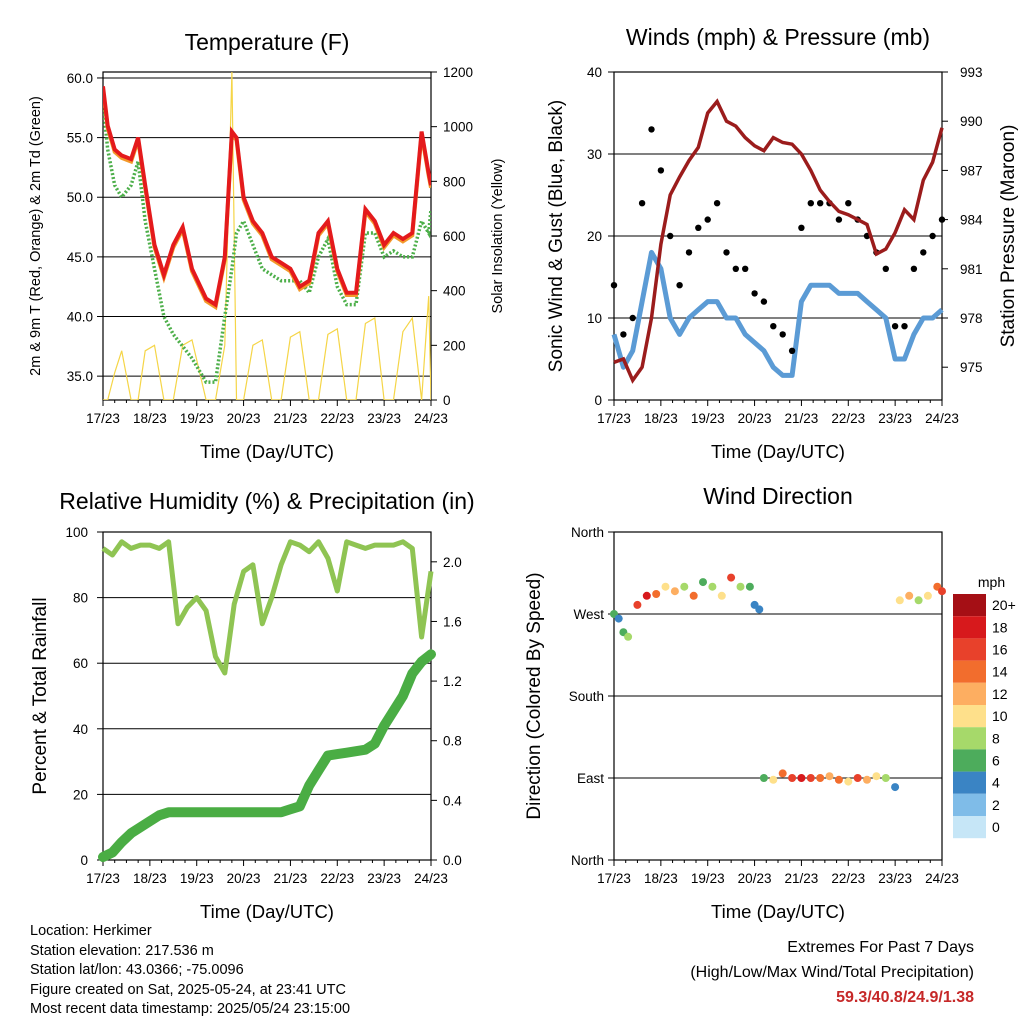 This screenshot has width=1024, height=1024. Describe the element at coordinates (594, 72) in the screenshot. I see `winds-ytick-label: 40` at that location.